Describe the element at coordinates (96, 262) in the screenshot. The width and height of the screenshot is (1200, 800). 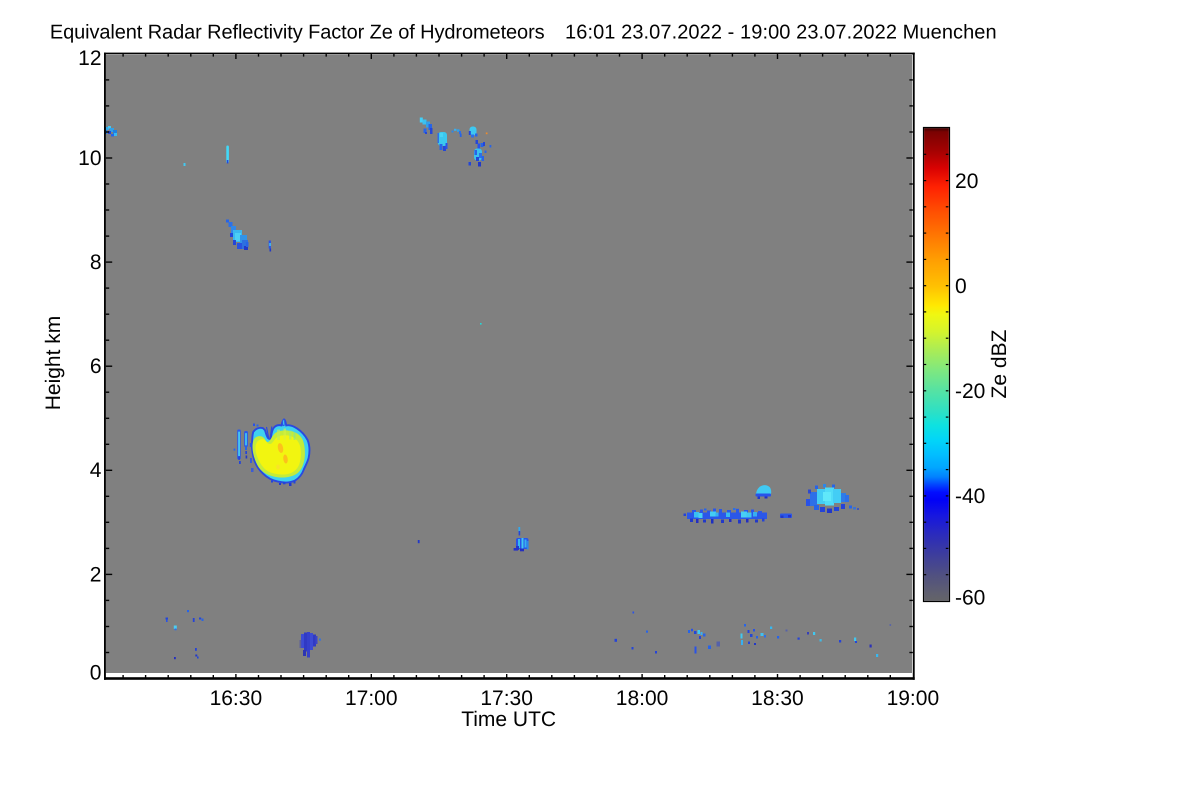
I see `svg-text: 8` at that location.